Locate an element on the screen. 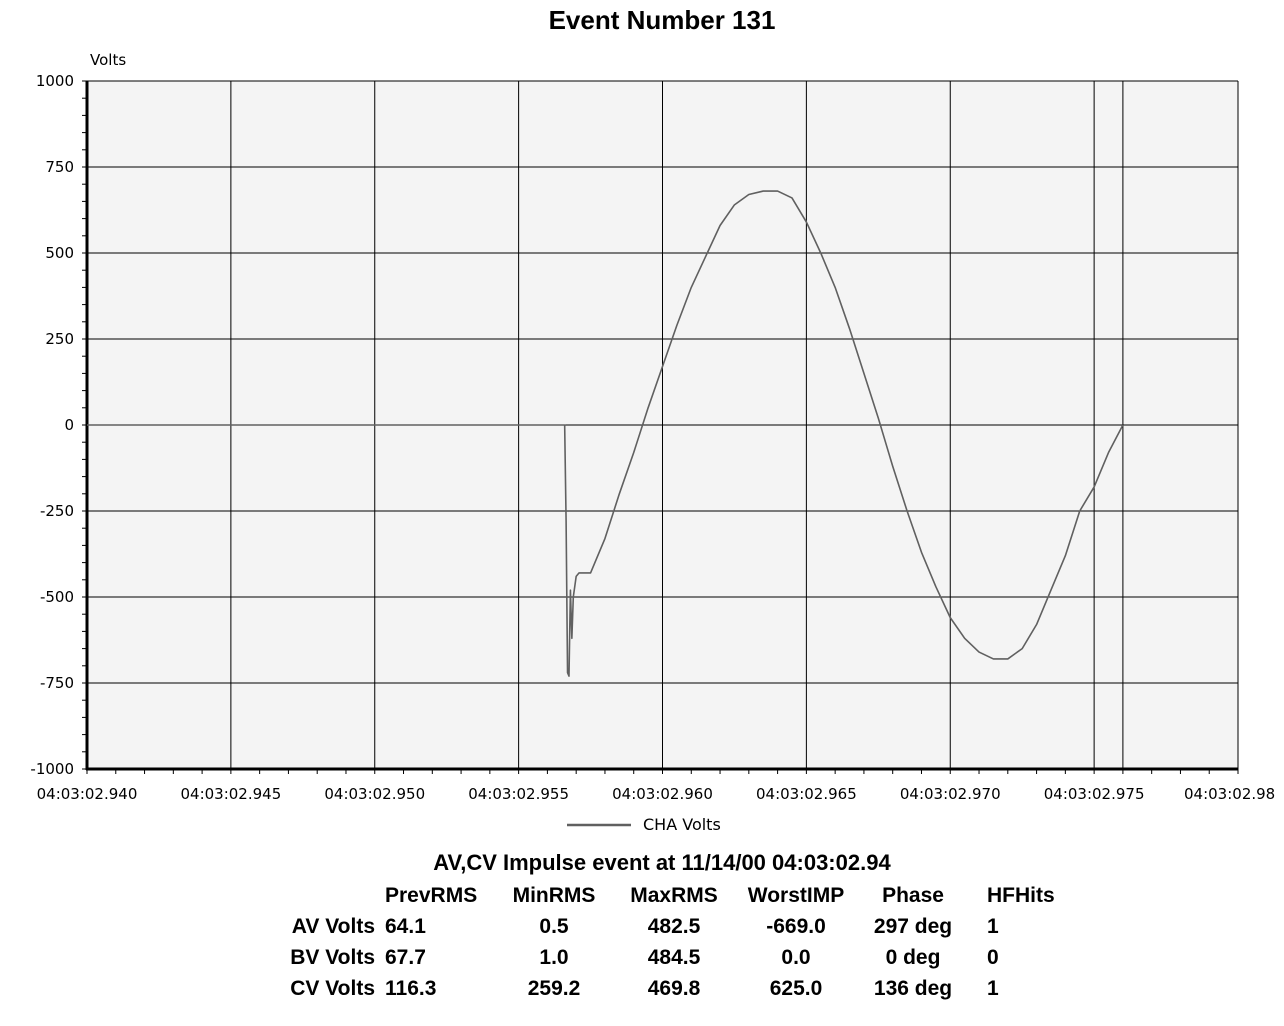 The width and height of the screenshot is (1284, 1026). stats-header-blank is located at coordinates (316, 895).